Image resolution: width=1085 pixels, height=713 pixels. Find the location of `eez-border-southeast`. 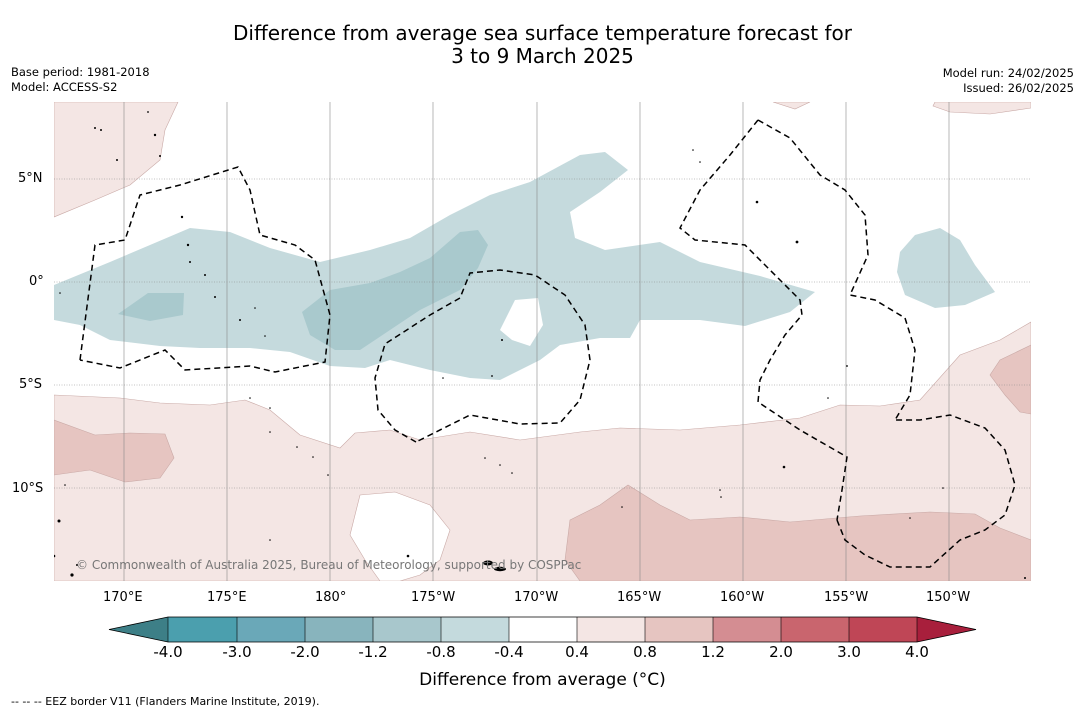

eez-border-southeast is located at coordinates (926, 491).